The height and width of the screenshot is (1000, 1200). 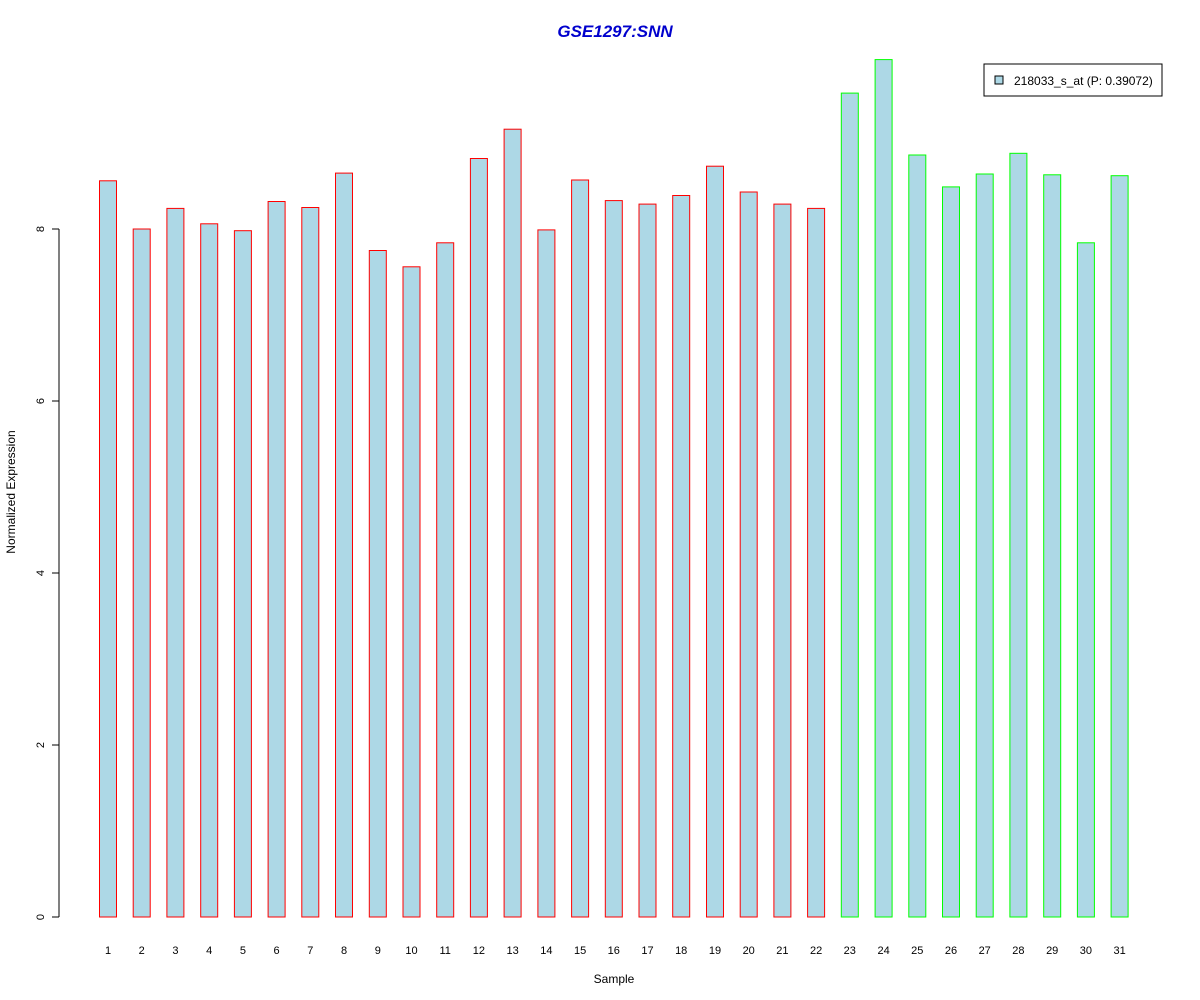 What do you see at coordinates (883, 951) in the screenshot?
I see `x-tick-label: 24` at bounding box center [883, 951].